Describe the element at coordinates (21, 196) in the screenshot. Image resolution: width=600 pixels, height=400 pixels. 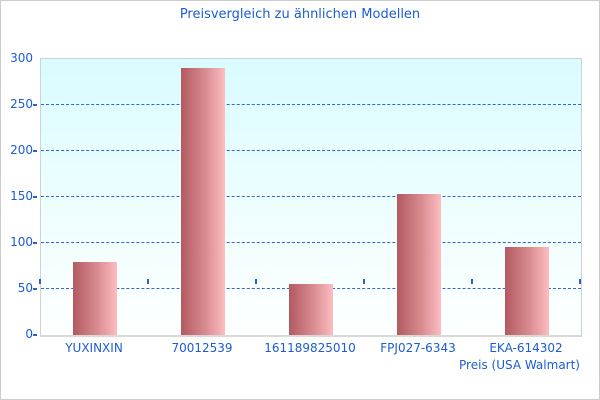
I see `y-tick-label: 150` at that location.